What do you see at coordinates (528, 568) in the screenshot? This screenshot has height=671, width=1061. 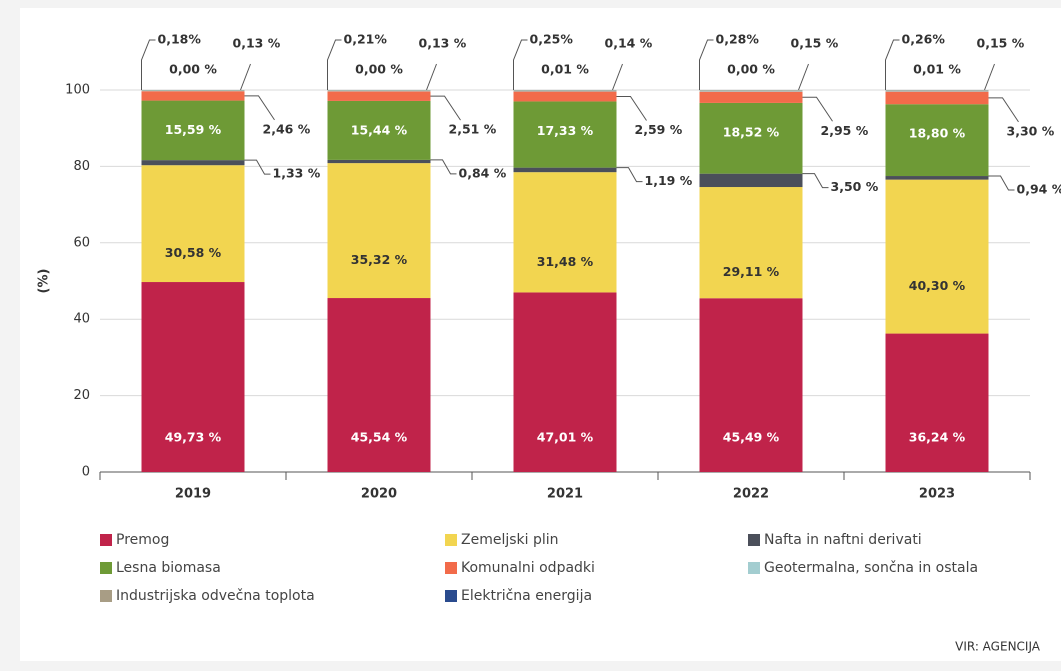 I see `legend-label: Komunalni odpadki` at bounding box center [528, 568].